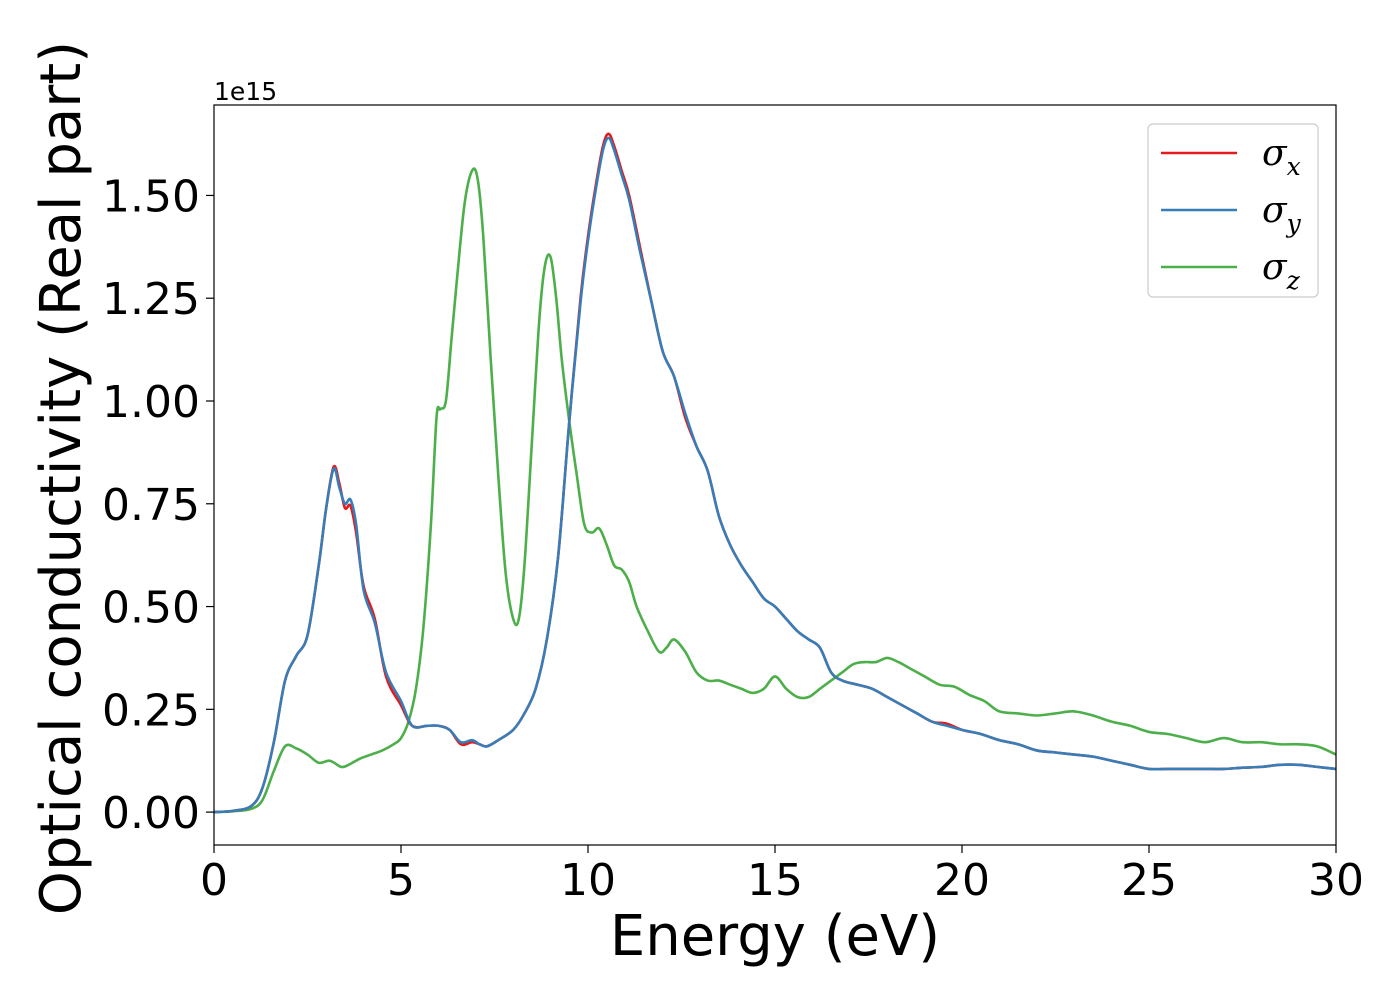 Image resolution: width=1400 pixels, height=1000 pixels. What do you see at coordinates (151, 196) in the screenshot?
I see `y-tick-label: 1.50` at bounding box center [151, 196].